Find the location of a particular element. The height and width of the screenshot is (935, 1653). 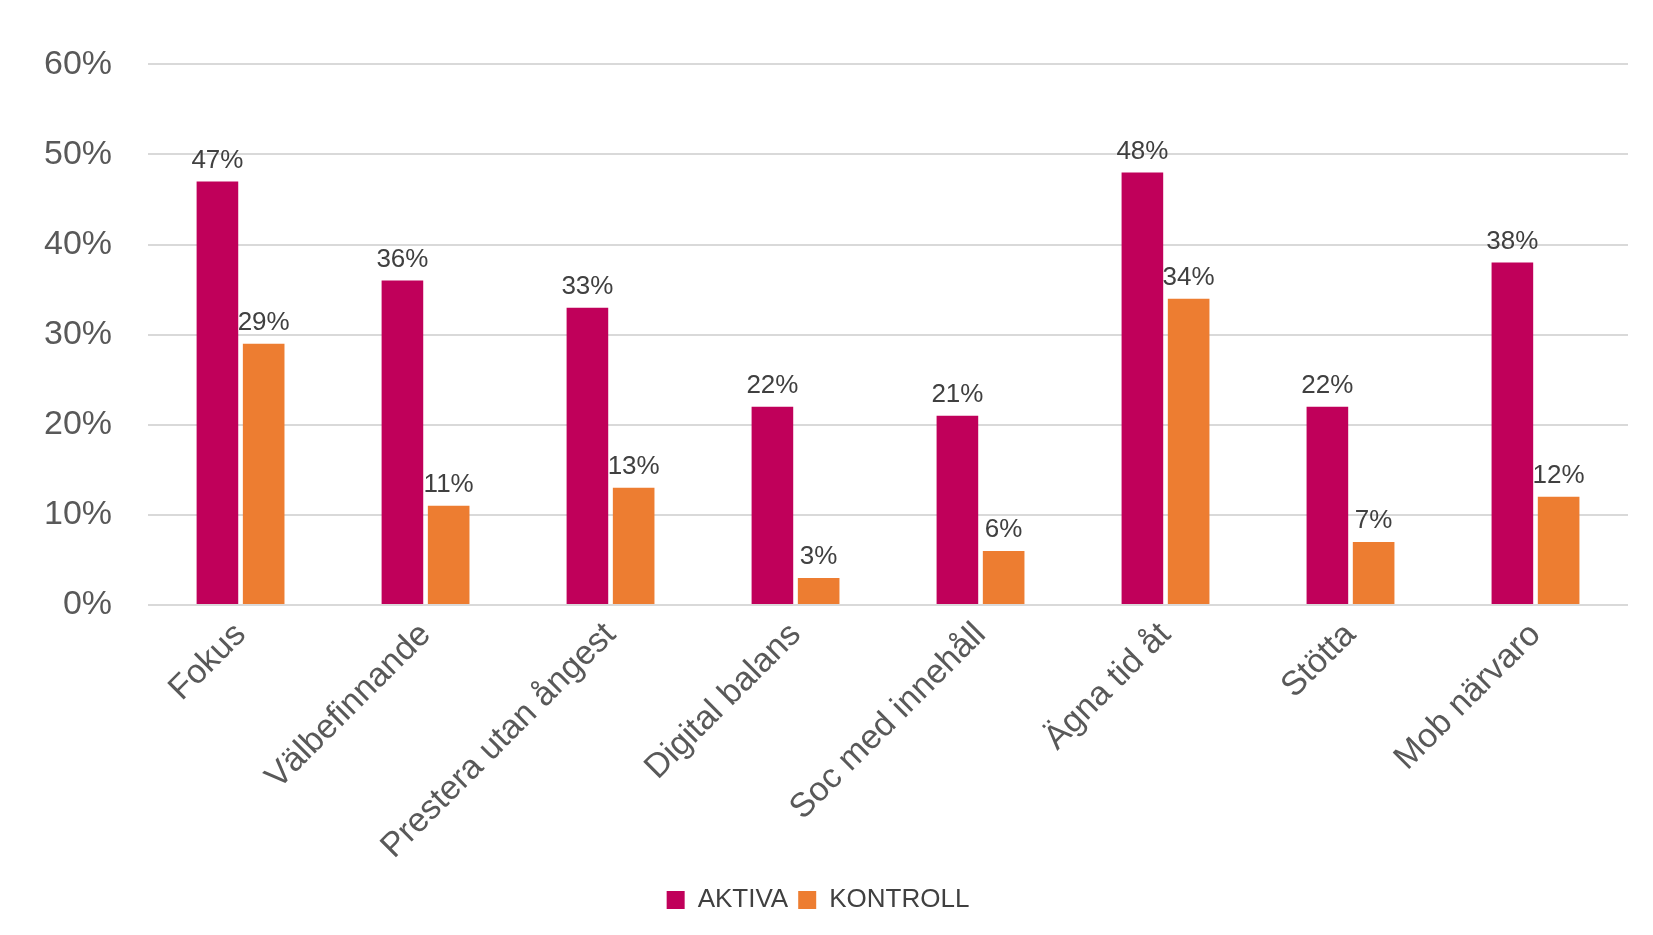

y-tick-label: 10% is located at coordinates (78, 512).